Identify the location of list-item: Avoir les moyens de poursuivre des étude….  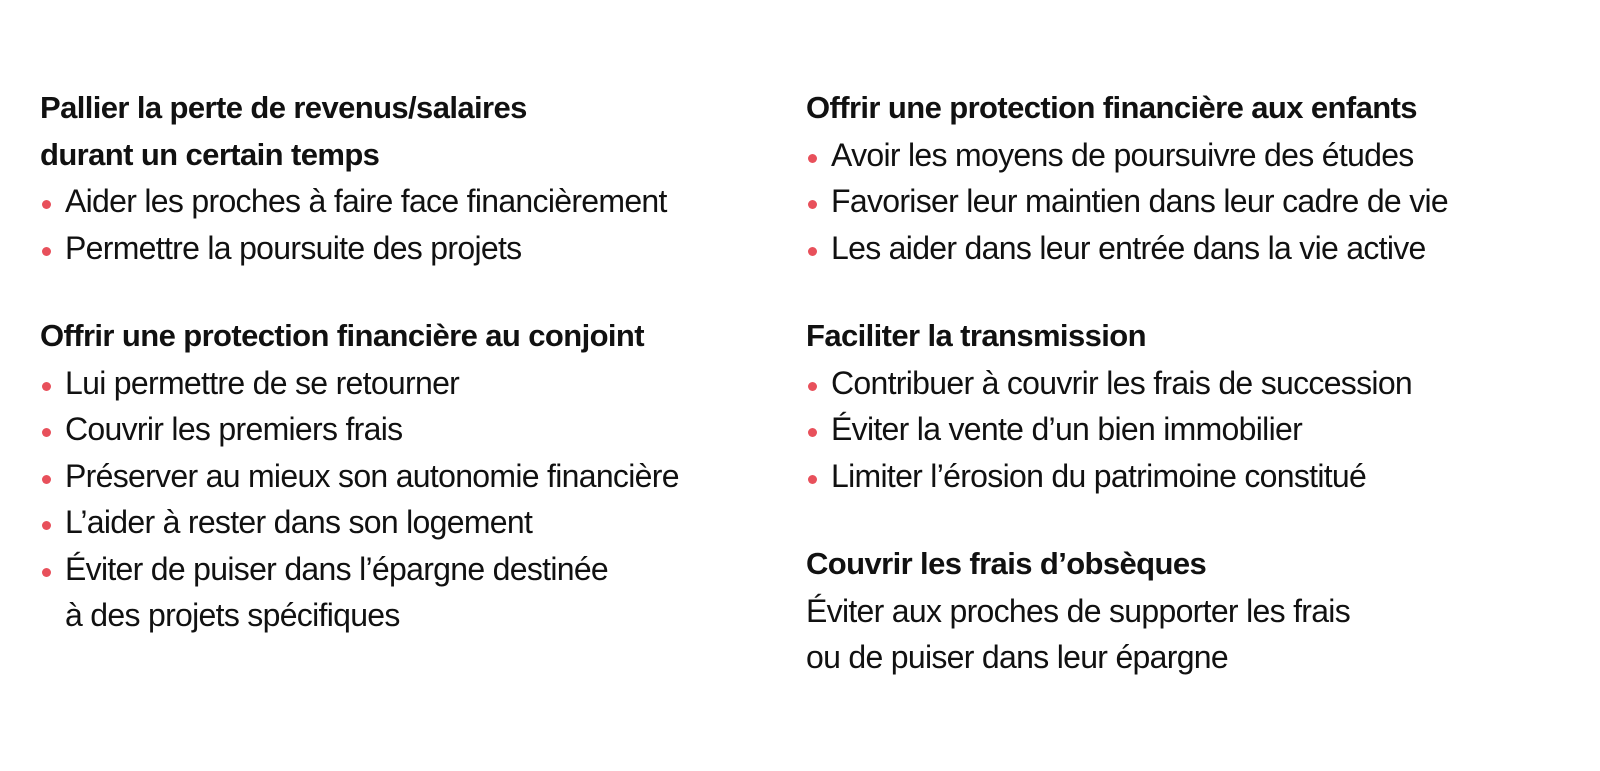
(1127, 155).